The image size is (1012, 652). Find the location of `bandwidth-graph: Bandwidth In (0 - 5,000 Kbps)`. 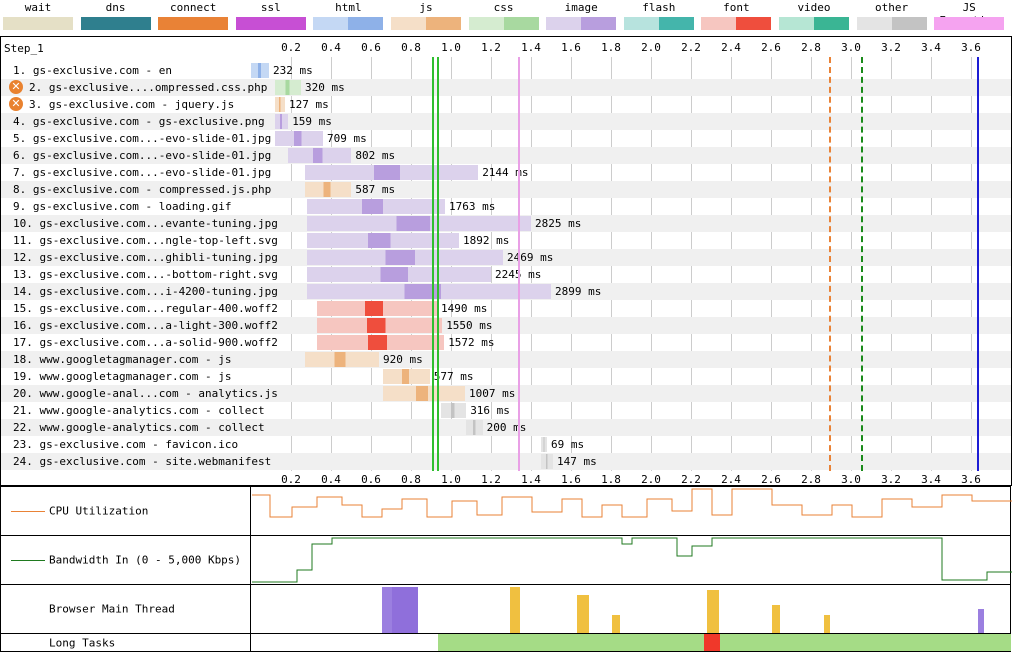

bandwidth-graph: Bandwidth In (0 - 5,000 Kbps) is located at coordinates (506, 560).